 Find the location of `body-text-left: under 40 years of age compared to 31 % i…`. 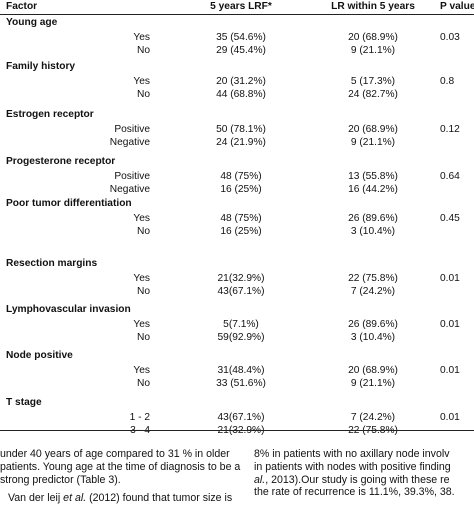

body-text-left: under 40 years of age compared to 31 % i… is located at coordinates (120, 476).